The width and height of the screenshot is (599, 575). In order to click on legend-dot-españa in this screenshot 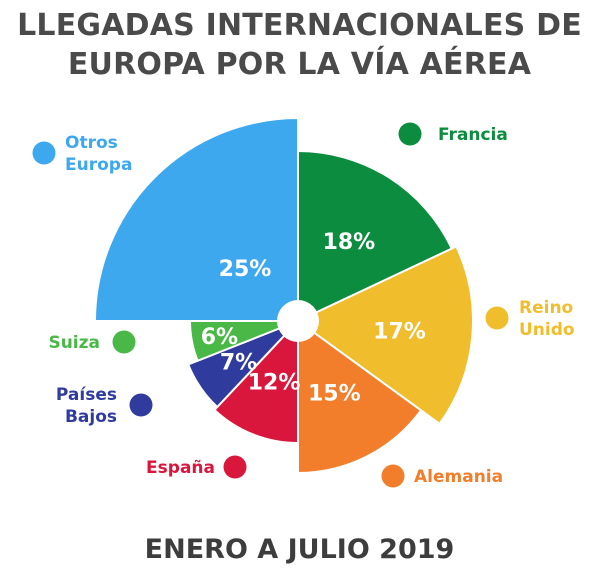, I will do `click(235, 467)`.